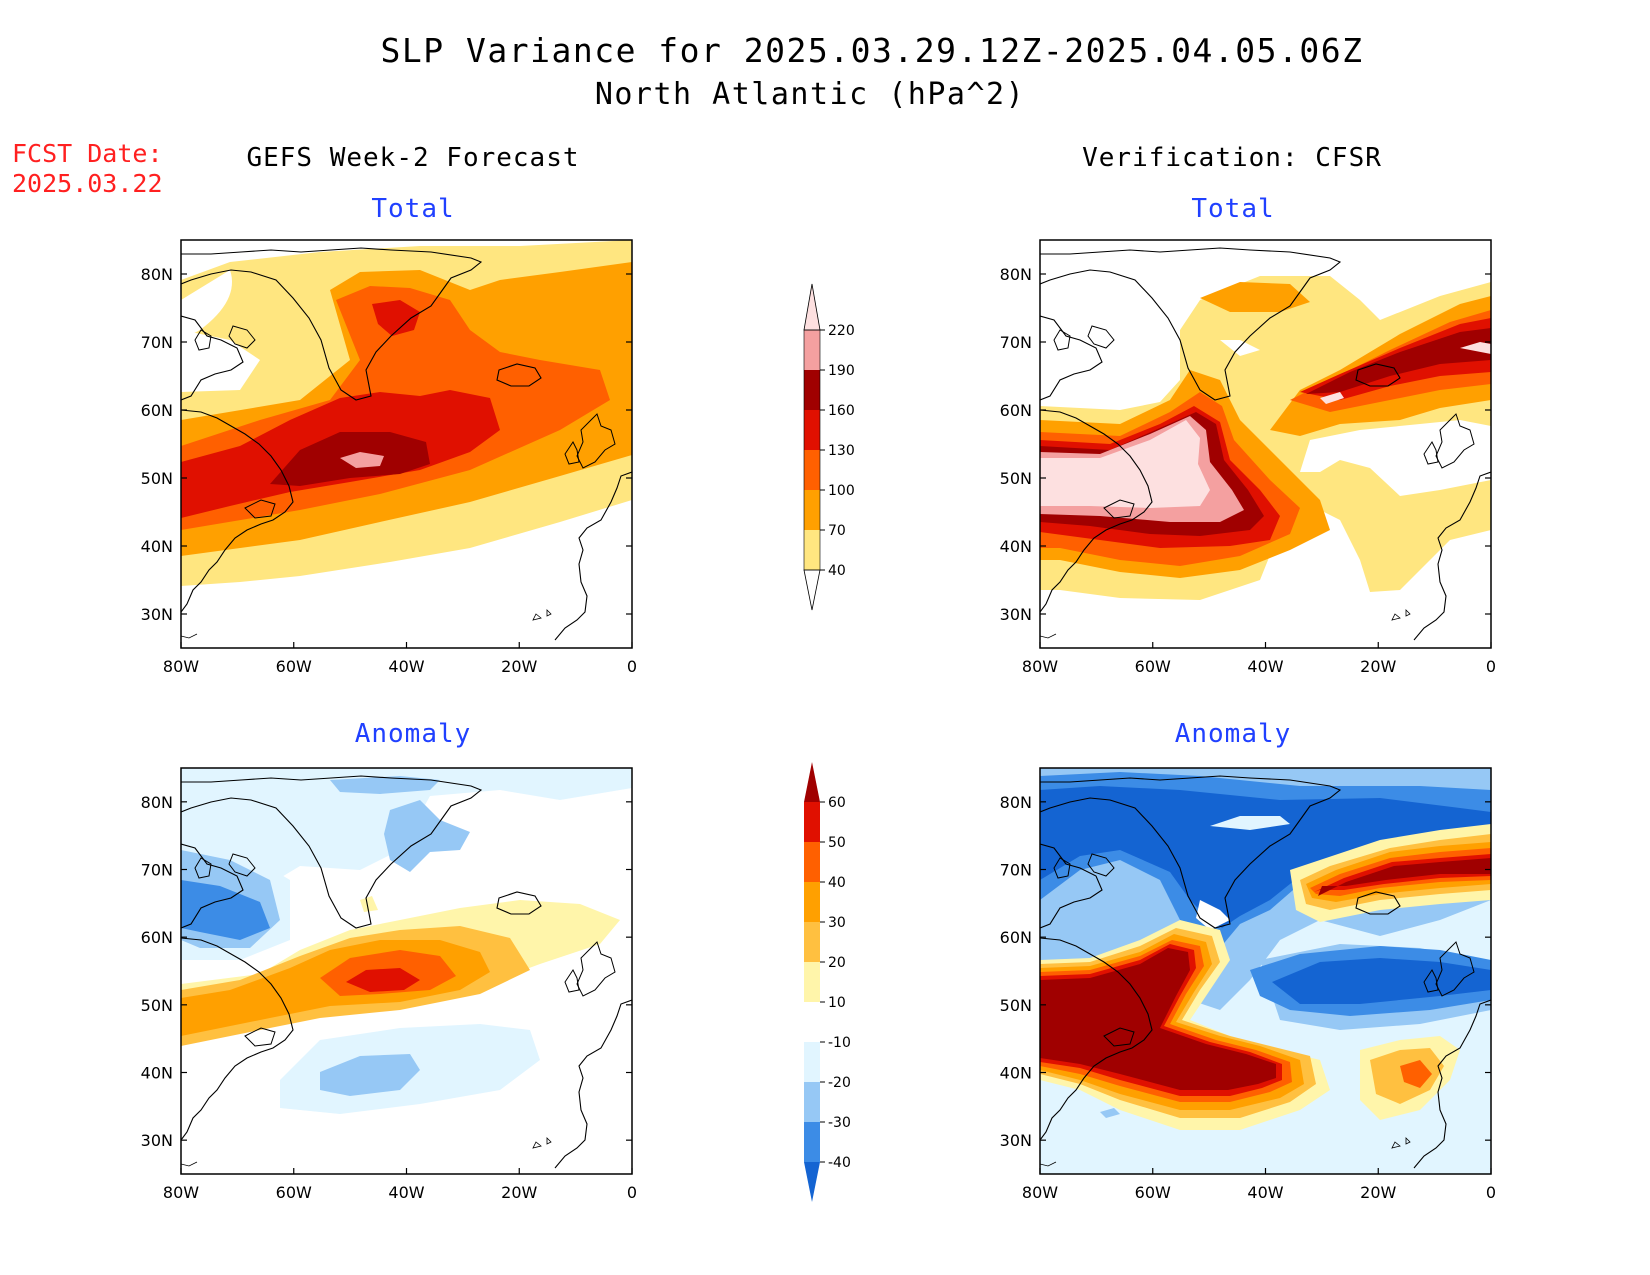  Describe the element at coordinates (157, 1073) in the screenshot. I see `lat-tick-label-forecast-anomaly: 40N` at that location.